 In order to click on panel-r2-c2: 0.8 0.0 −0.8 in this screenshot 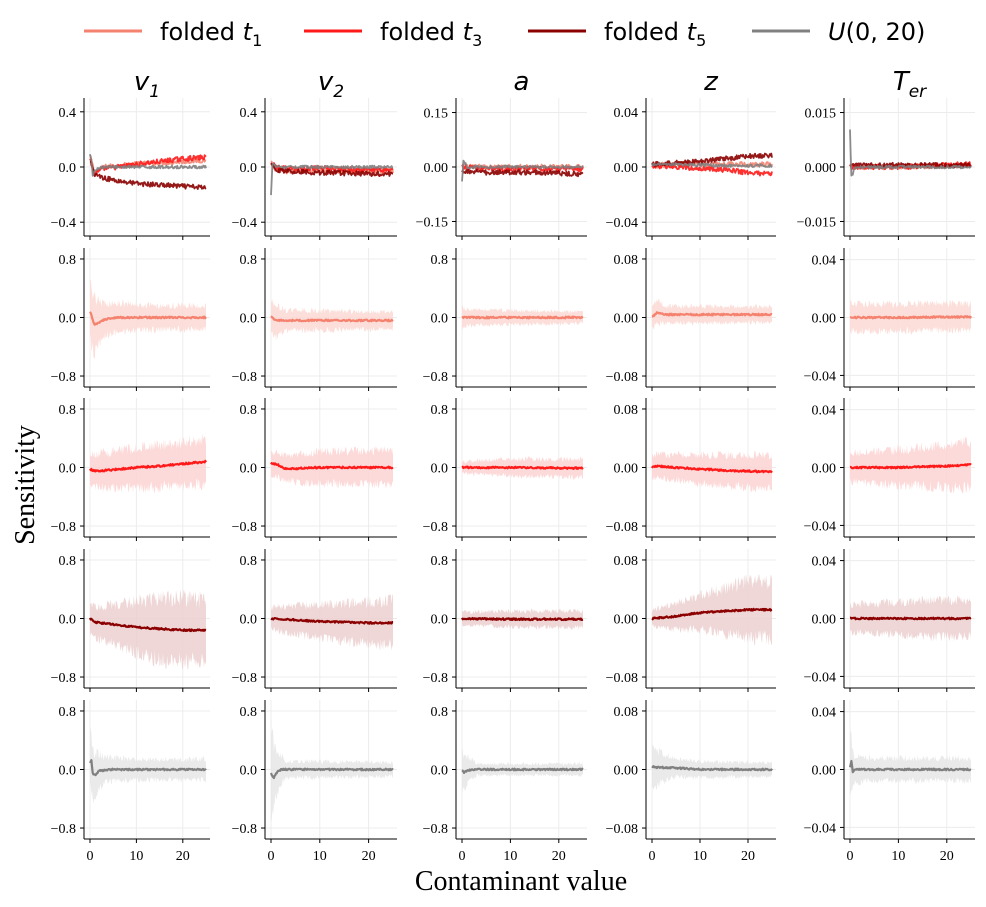, I will do `click(314, 319)`.